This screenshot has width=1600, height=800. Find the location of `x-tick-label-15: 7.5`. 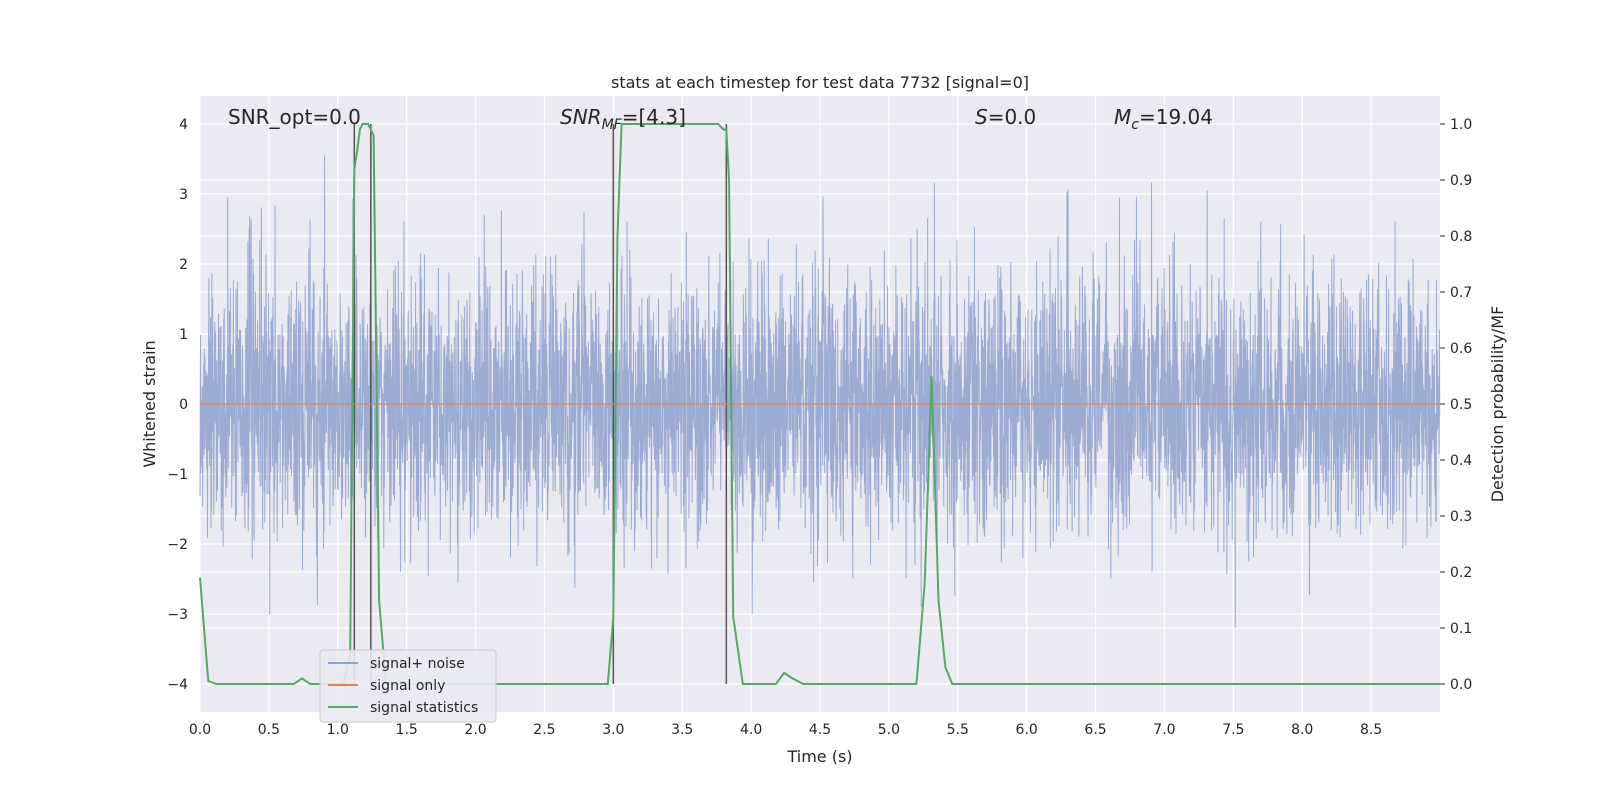

x-tick-label-15: 7.5 is located at coordinates (1233, 730).